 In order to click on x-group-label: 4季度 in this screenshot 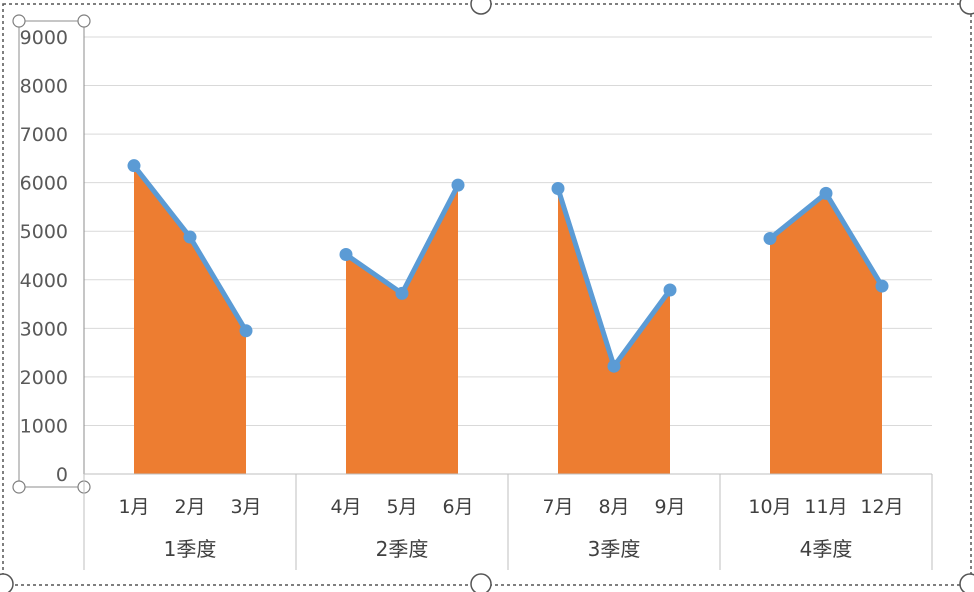, I will do `click(826, 549)`.